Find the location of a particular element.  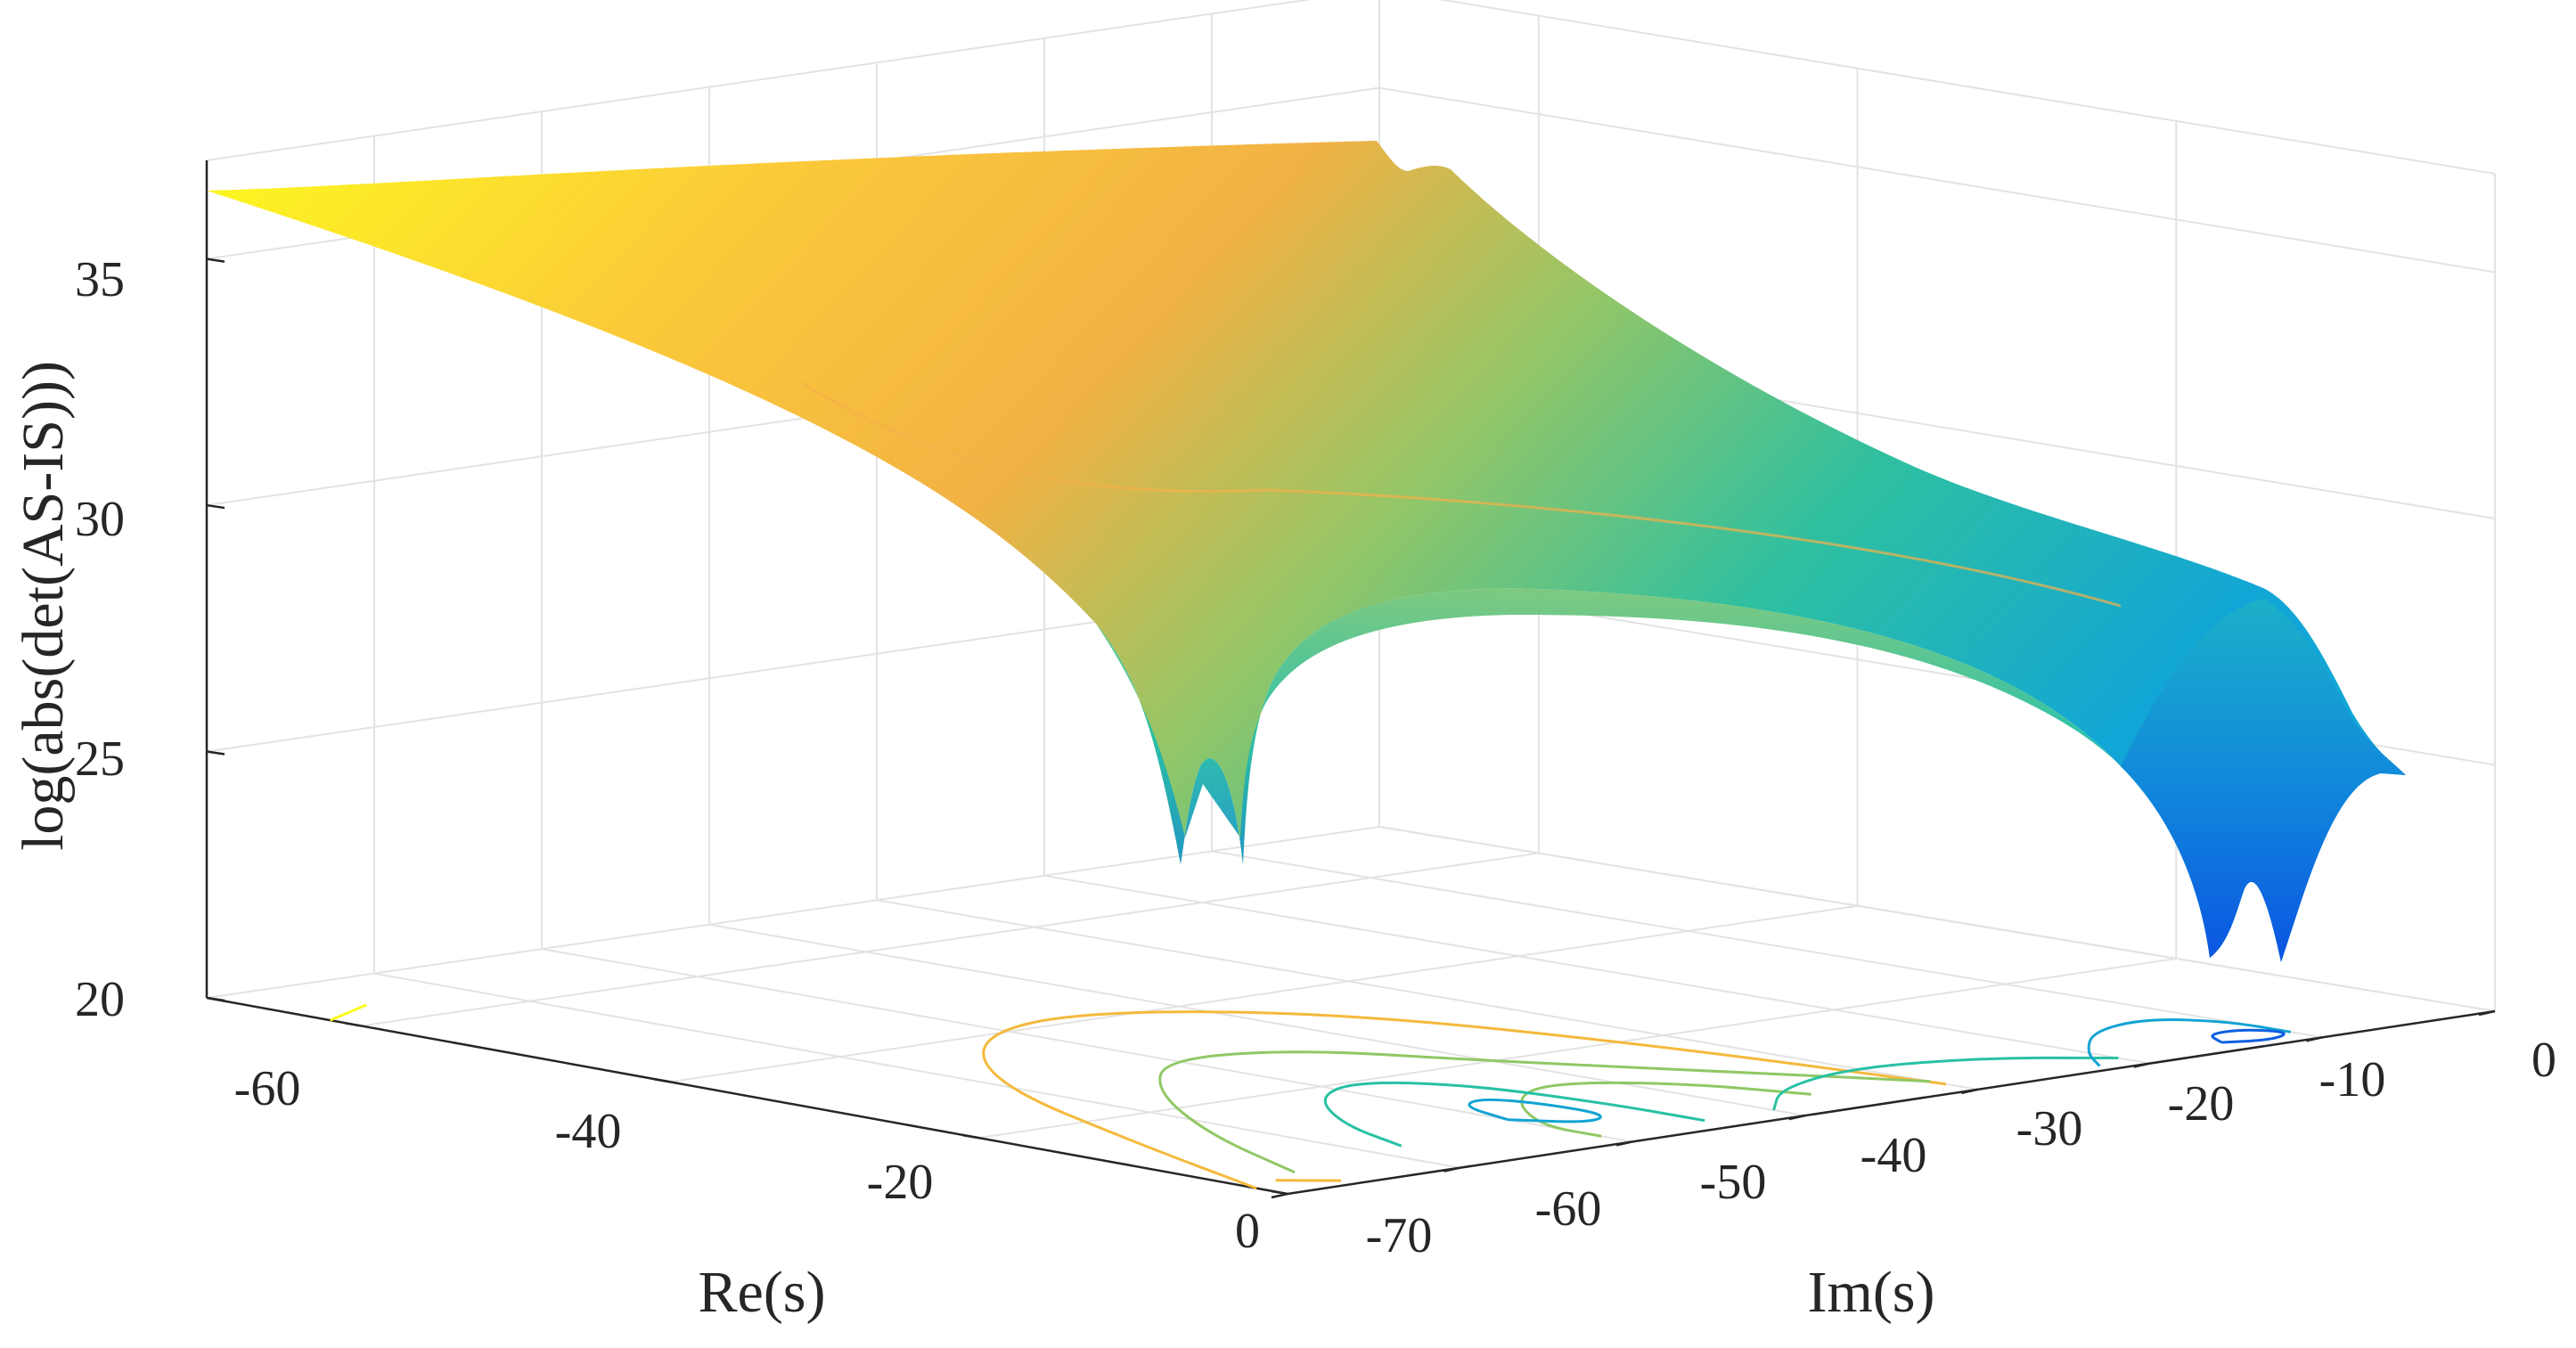

y-tick-label: -40 is located at coordinates (1893, 1155).